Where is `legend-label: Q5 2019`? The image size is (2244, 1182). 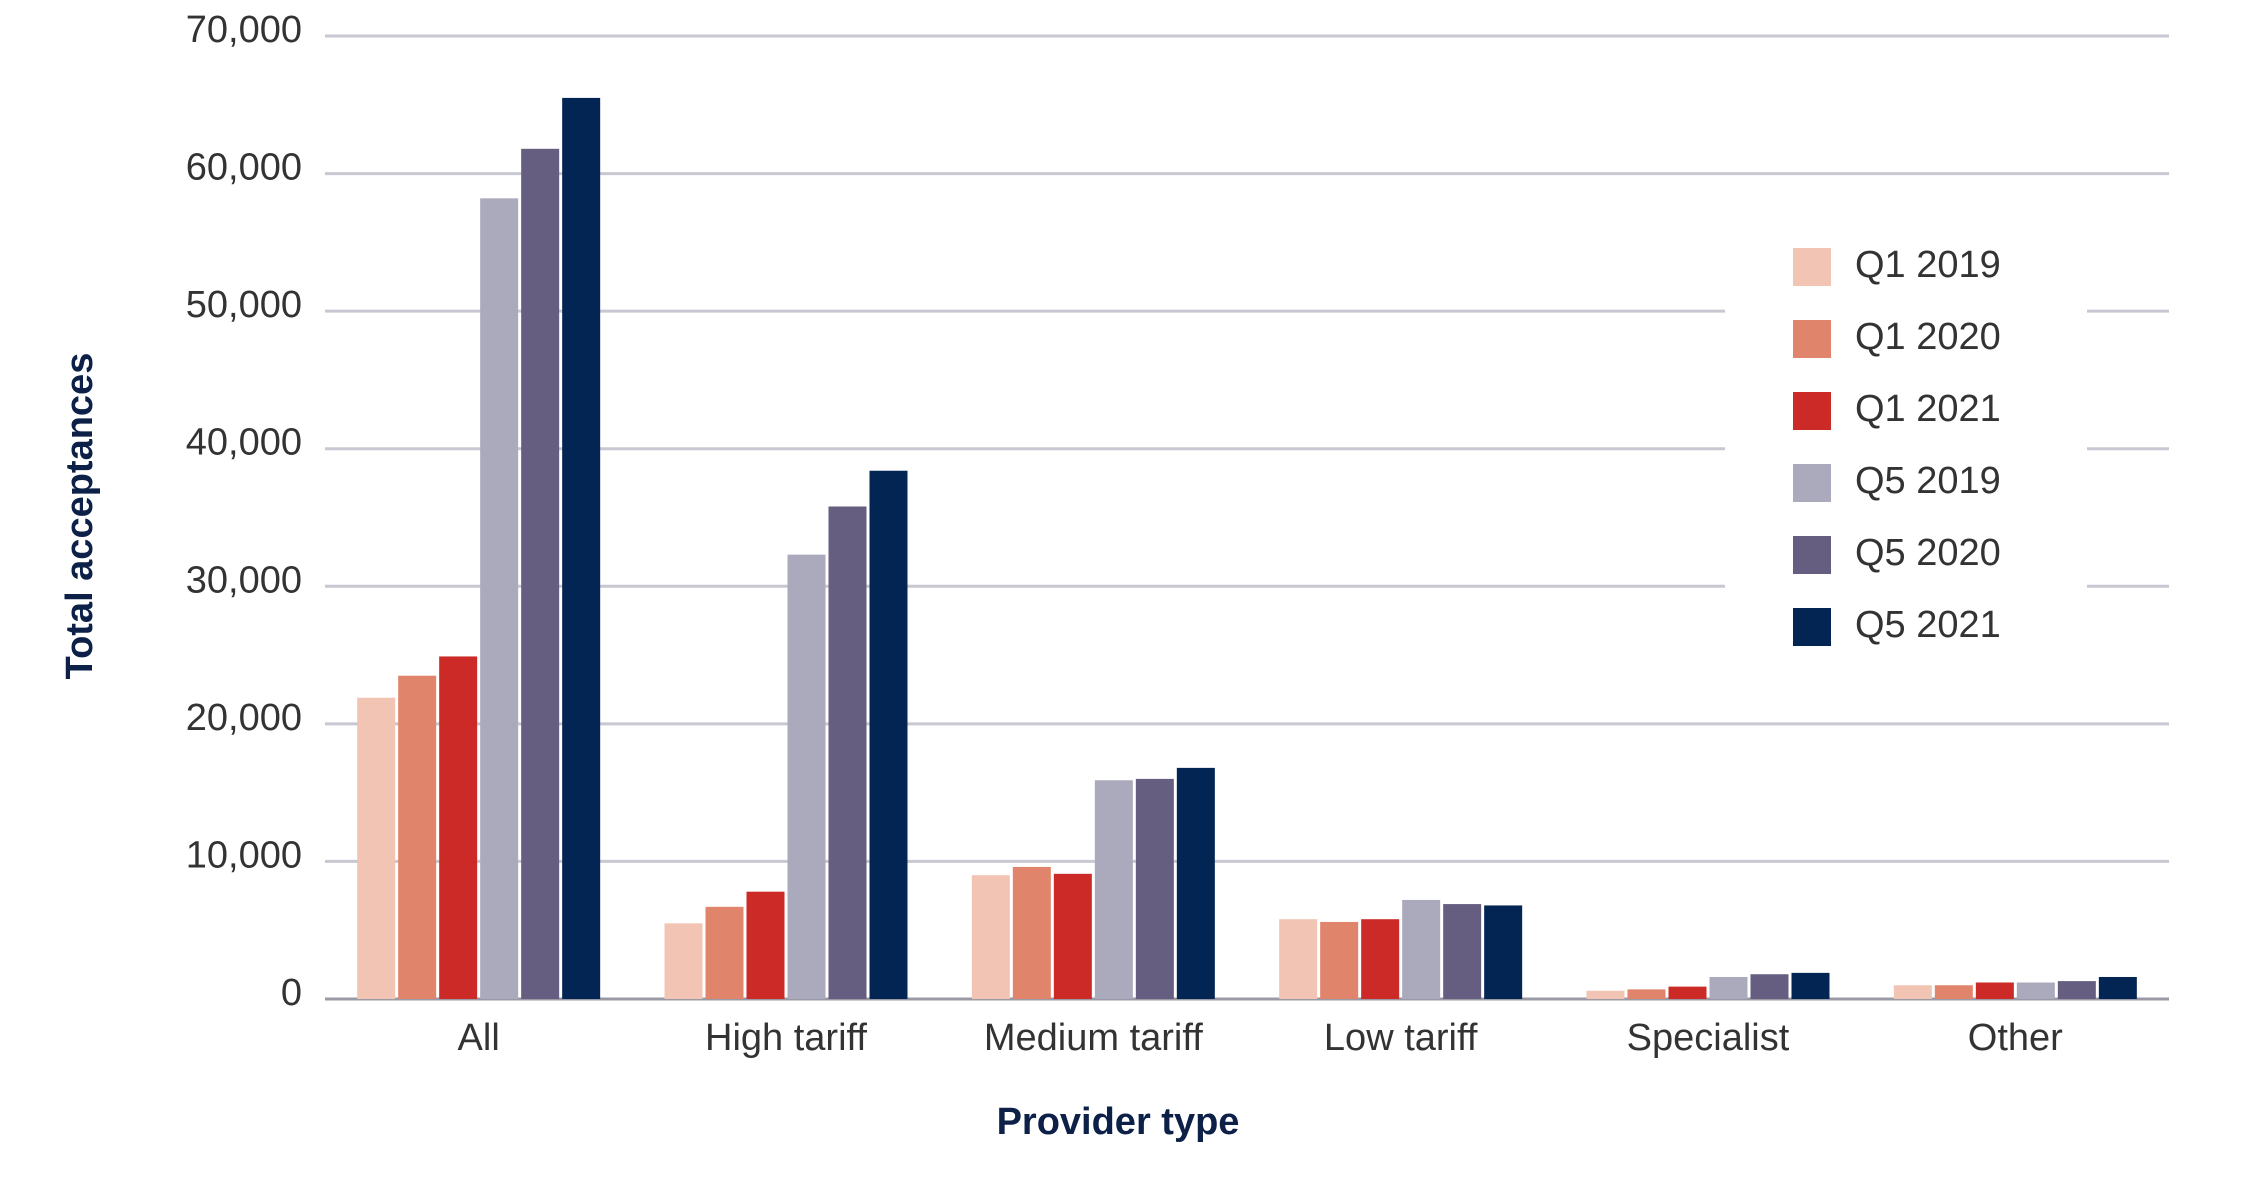 legend-label: Q5 2019 is located at coordinates (1928, 481).